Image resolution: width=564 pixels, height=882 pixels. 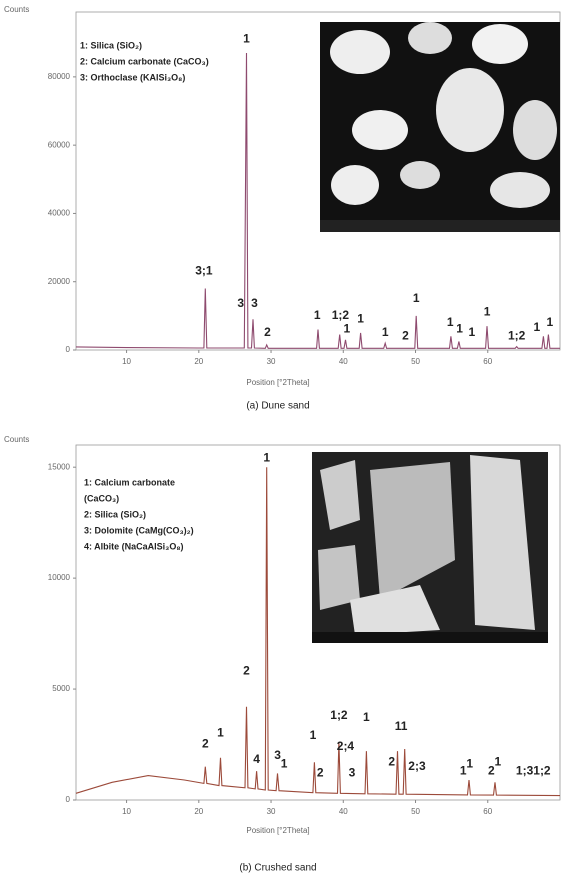 I want to click on legend-note: 3: Orthoclase (KAlSi₃O₈), so click(x=132, y=77).